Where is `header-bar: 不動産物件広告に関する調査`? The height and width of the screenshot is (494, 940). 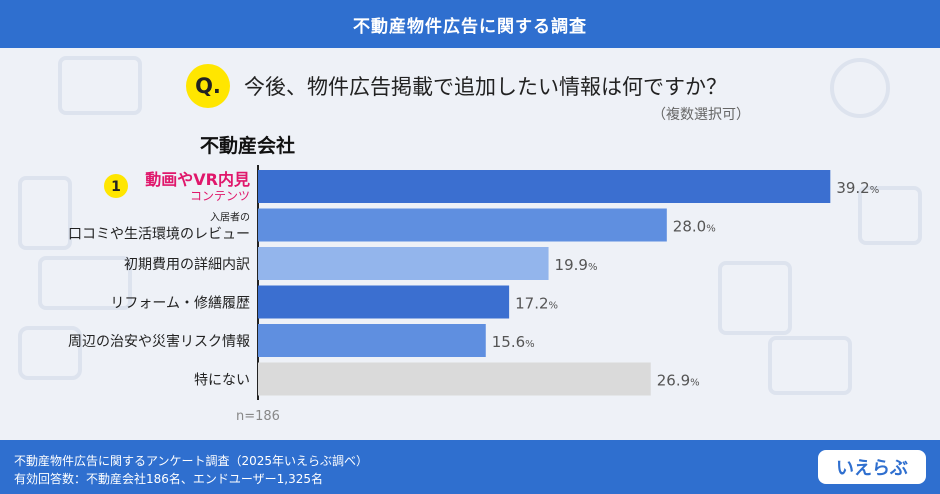 header-bar: 不動産物件広告に関する調査 is located at coordinates (470, 24).